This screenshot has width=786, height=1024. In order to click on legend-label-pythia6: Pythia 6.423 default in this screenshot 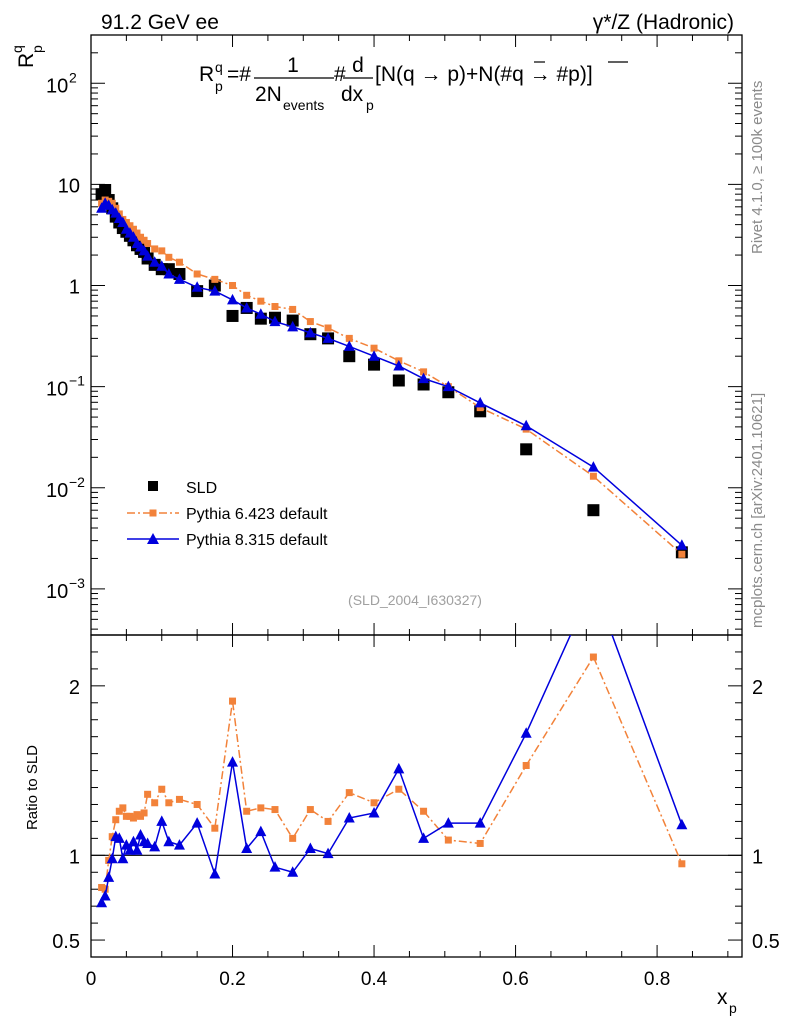, I will do `click(257, 514)`.